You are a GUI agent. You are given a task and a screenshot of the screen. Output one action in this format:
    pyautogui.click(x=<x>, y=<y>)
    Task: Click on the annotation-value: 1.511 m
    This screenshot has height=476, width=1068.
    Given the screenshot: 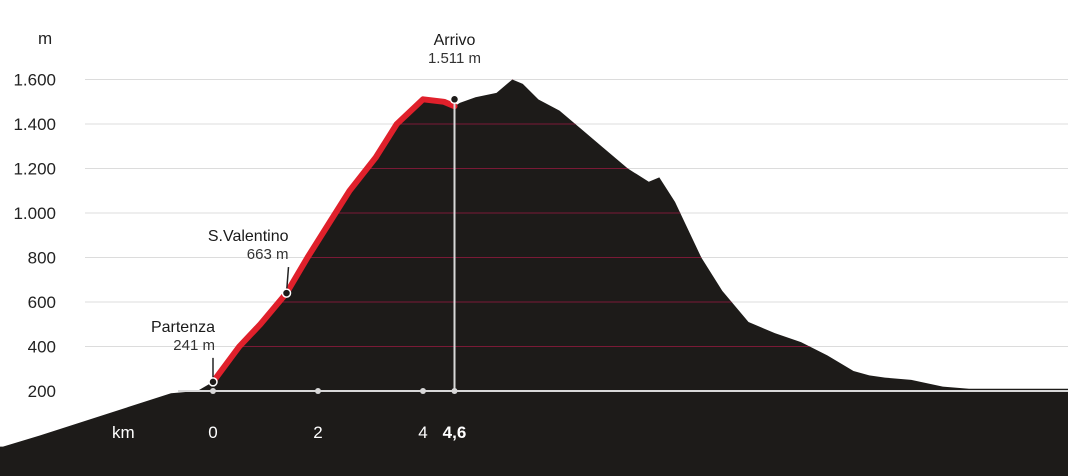 What is the action you would take?
    pyautogui.click(x=454, y=58)
    